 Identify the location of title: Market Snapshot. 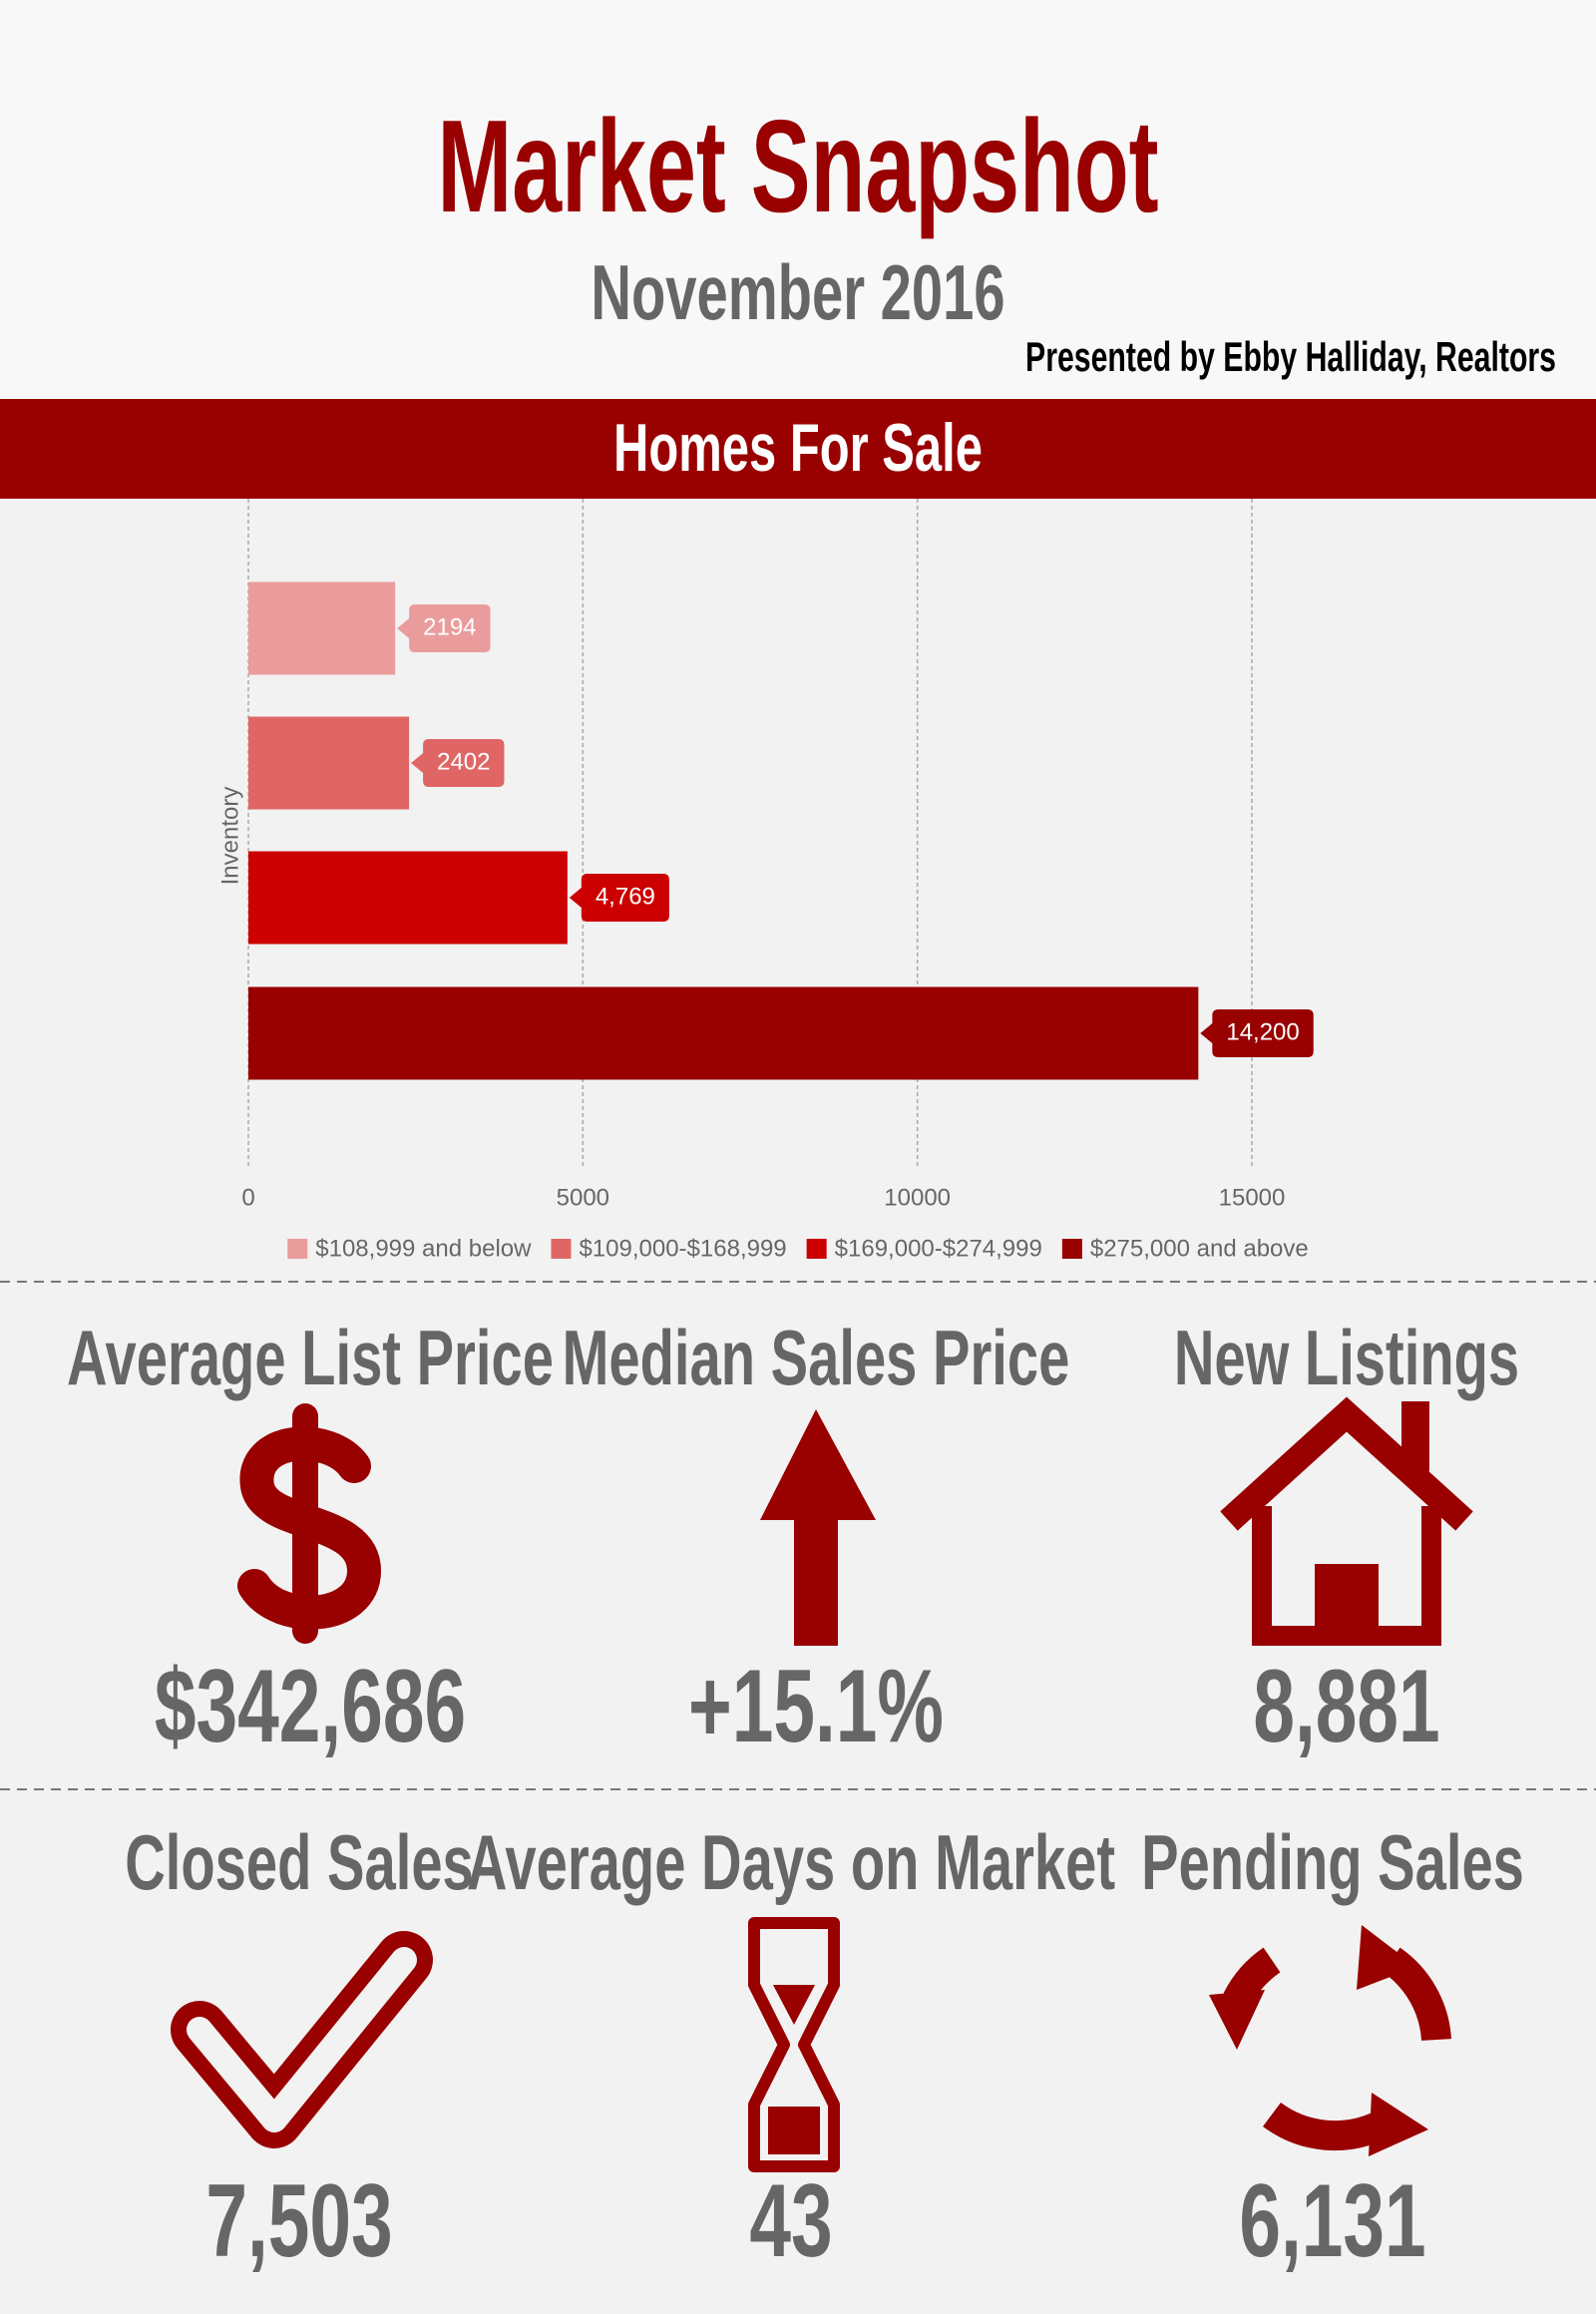
(797, 166).